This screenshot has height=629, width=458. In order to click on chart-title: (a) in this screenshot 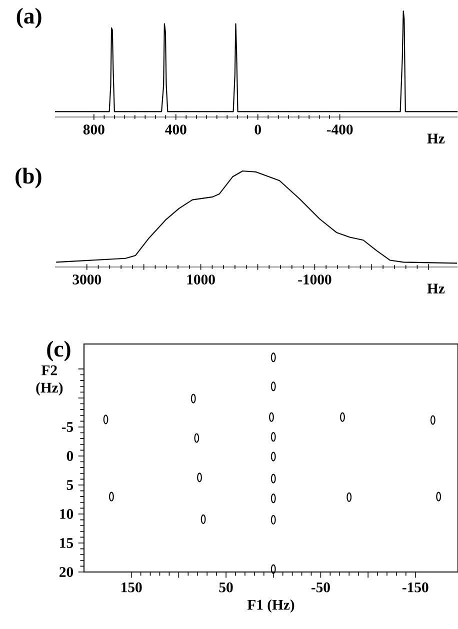, I will do `click(29, 18)`.